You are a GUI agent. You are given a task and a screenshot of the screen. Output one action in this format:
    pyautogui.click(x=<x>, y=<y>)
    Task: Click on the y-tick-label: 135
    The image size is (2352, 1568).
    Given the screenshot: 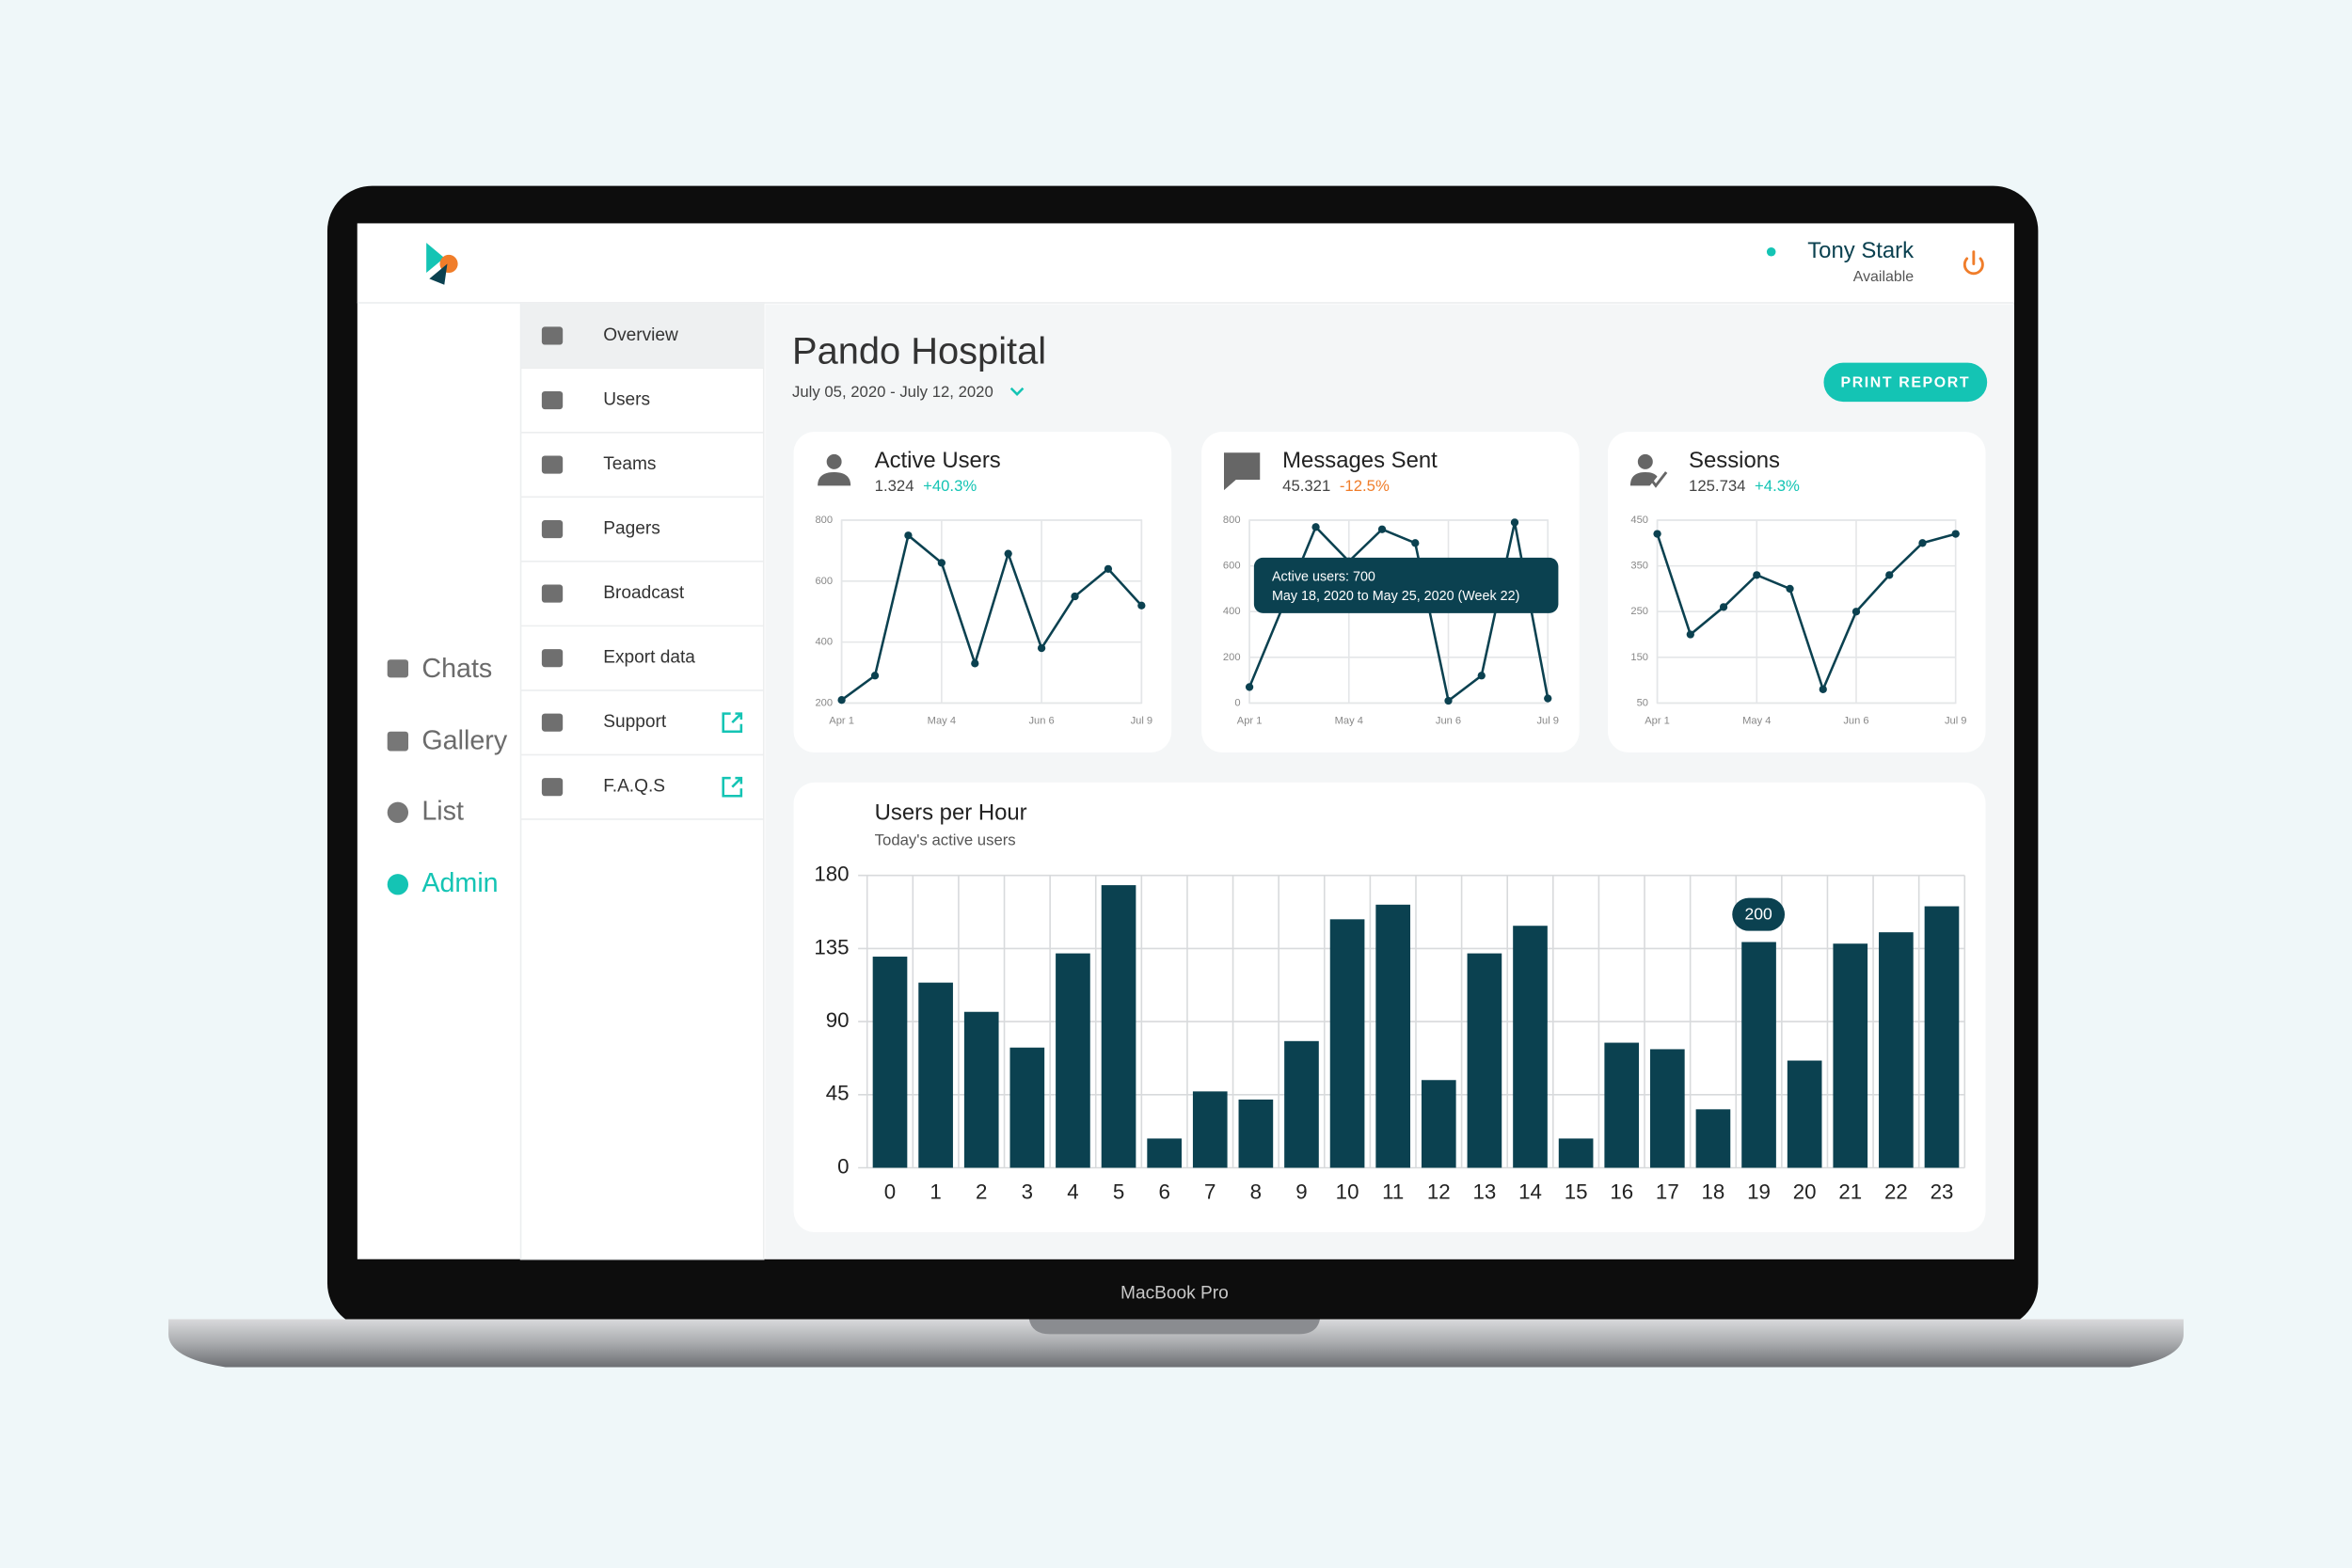 What is the action you would take?
    pyautogui.click(x=831, y=946)
    